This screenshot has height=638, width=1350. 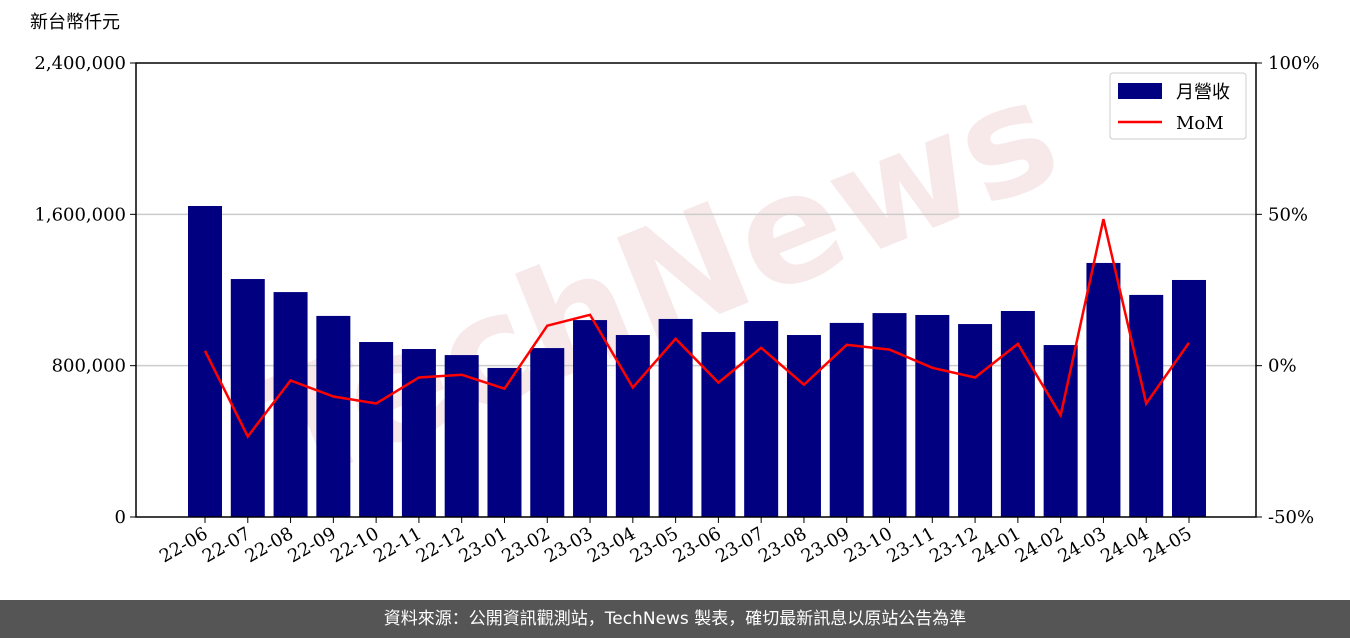 What do you see at coordinates (354, 545) in the screenshot?
I see `x-tick-label: 22-10` at bounding box center [354, 545].